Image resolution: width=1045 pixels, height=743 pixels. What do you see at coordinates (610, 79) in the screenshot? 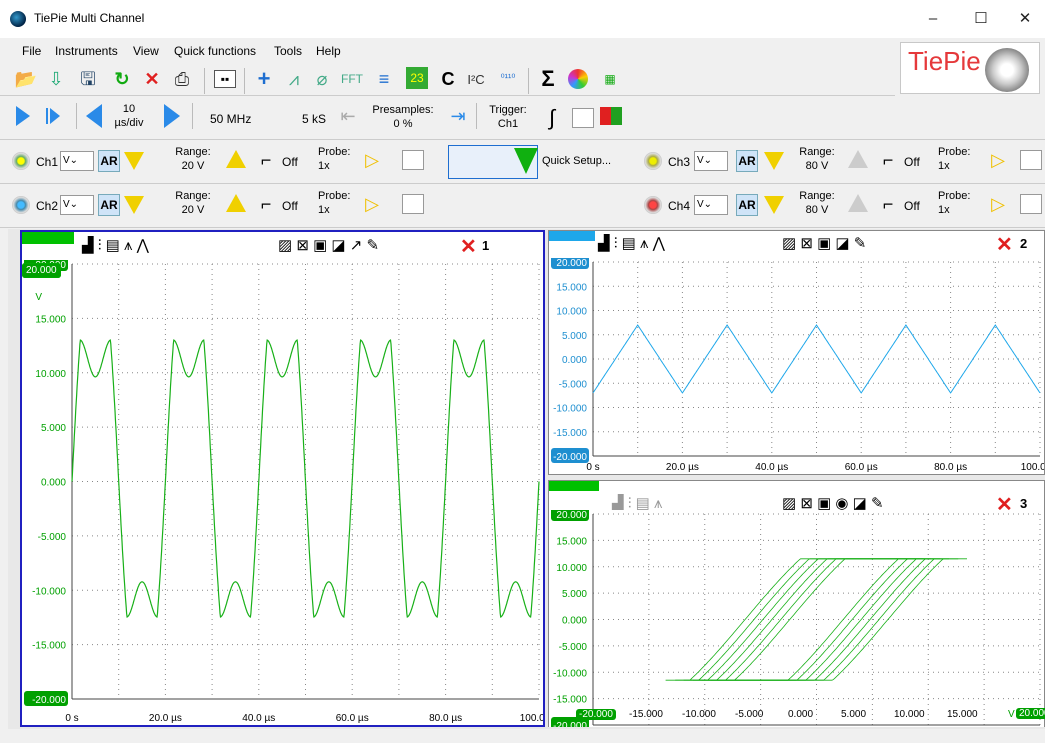
I see `settings-panel-icon: ▦` at bounding box center [610, 79].